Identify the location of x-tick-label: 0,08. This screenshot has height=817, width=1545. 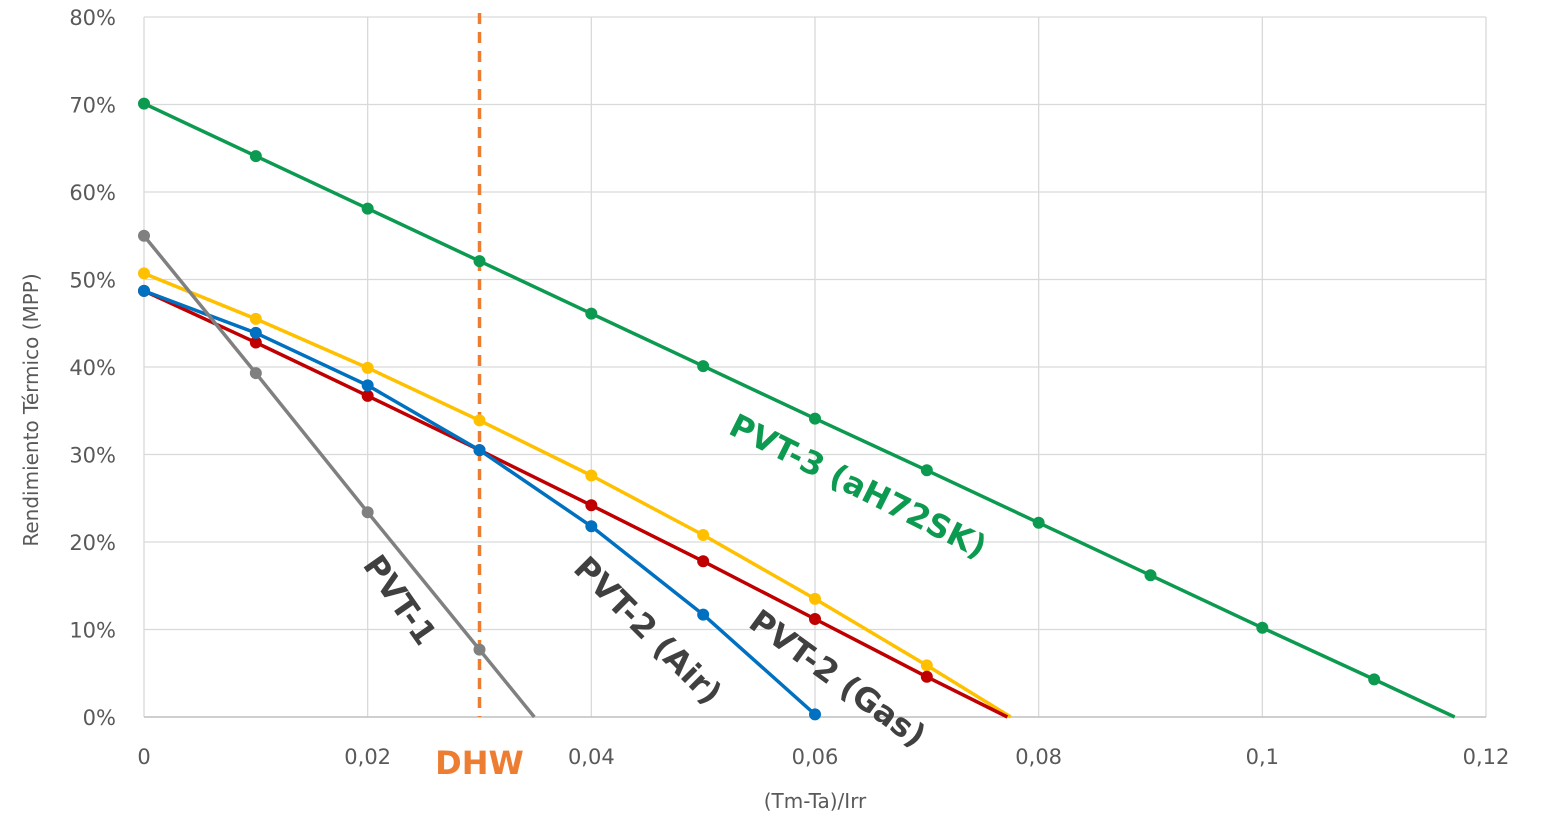
(1038, 757).